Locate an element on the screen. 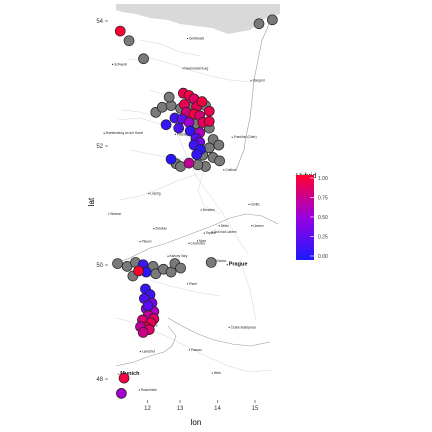  city-label: Plauen is located at coordinates (147, 242).